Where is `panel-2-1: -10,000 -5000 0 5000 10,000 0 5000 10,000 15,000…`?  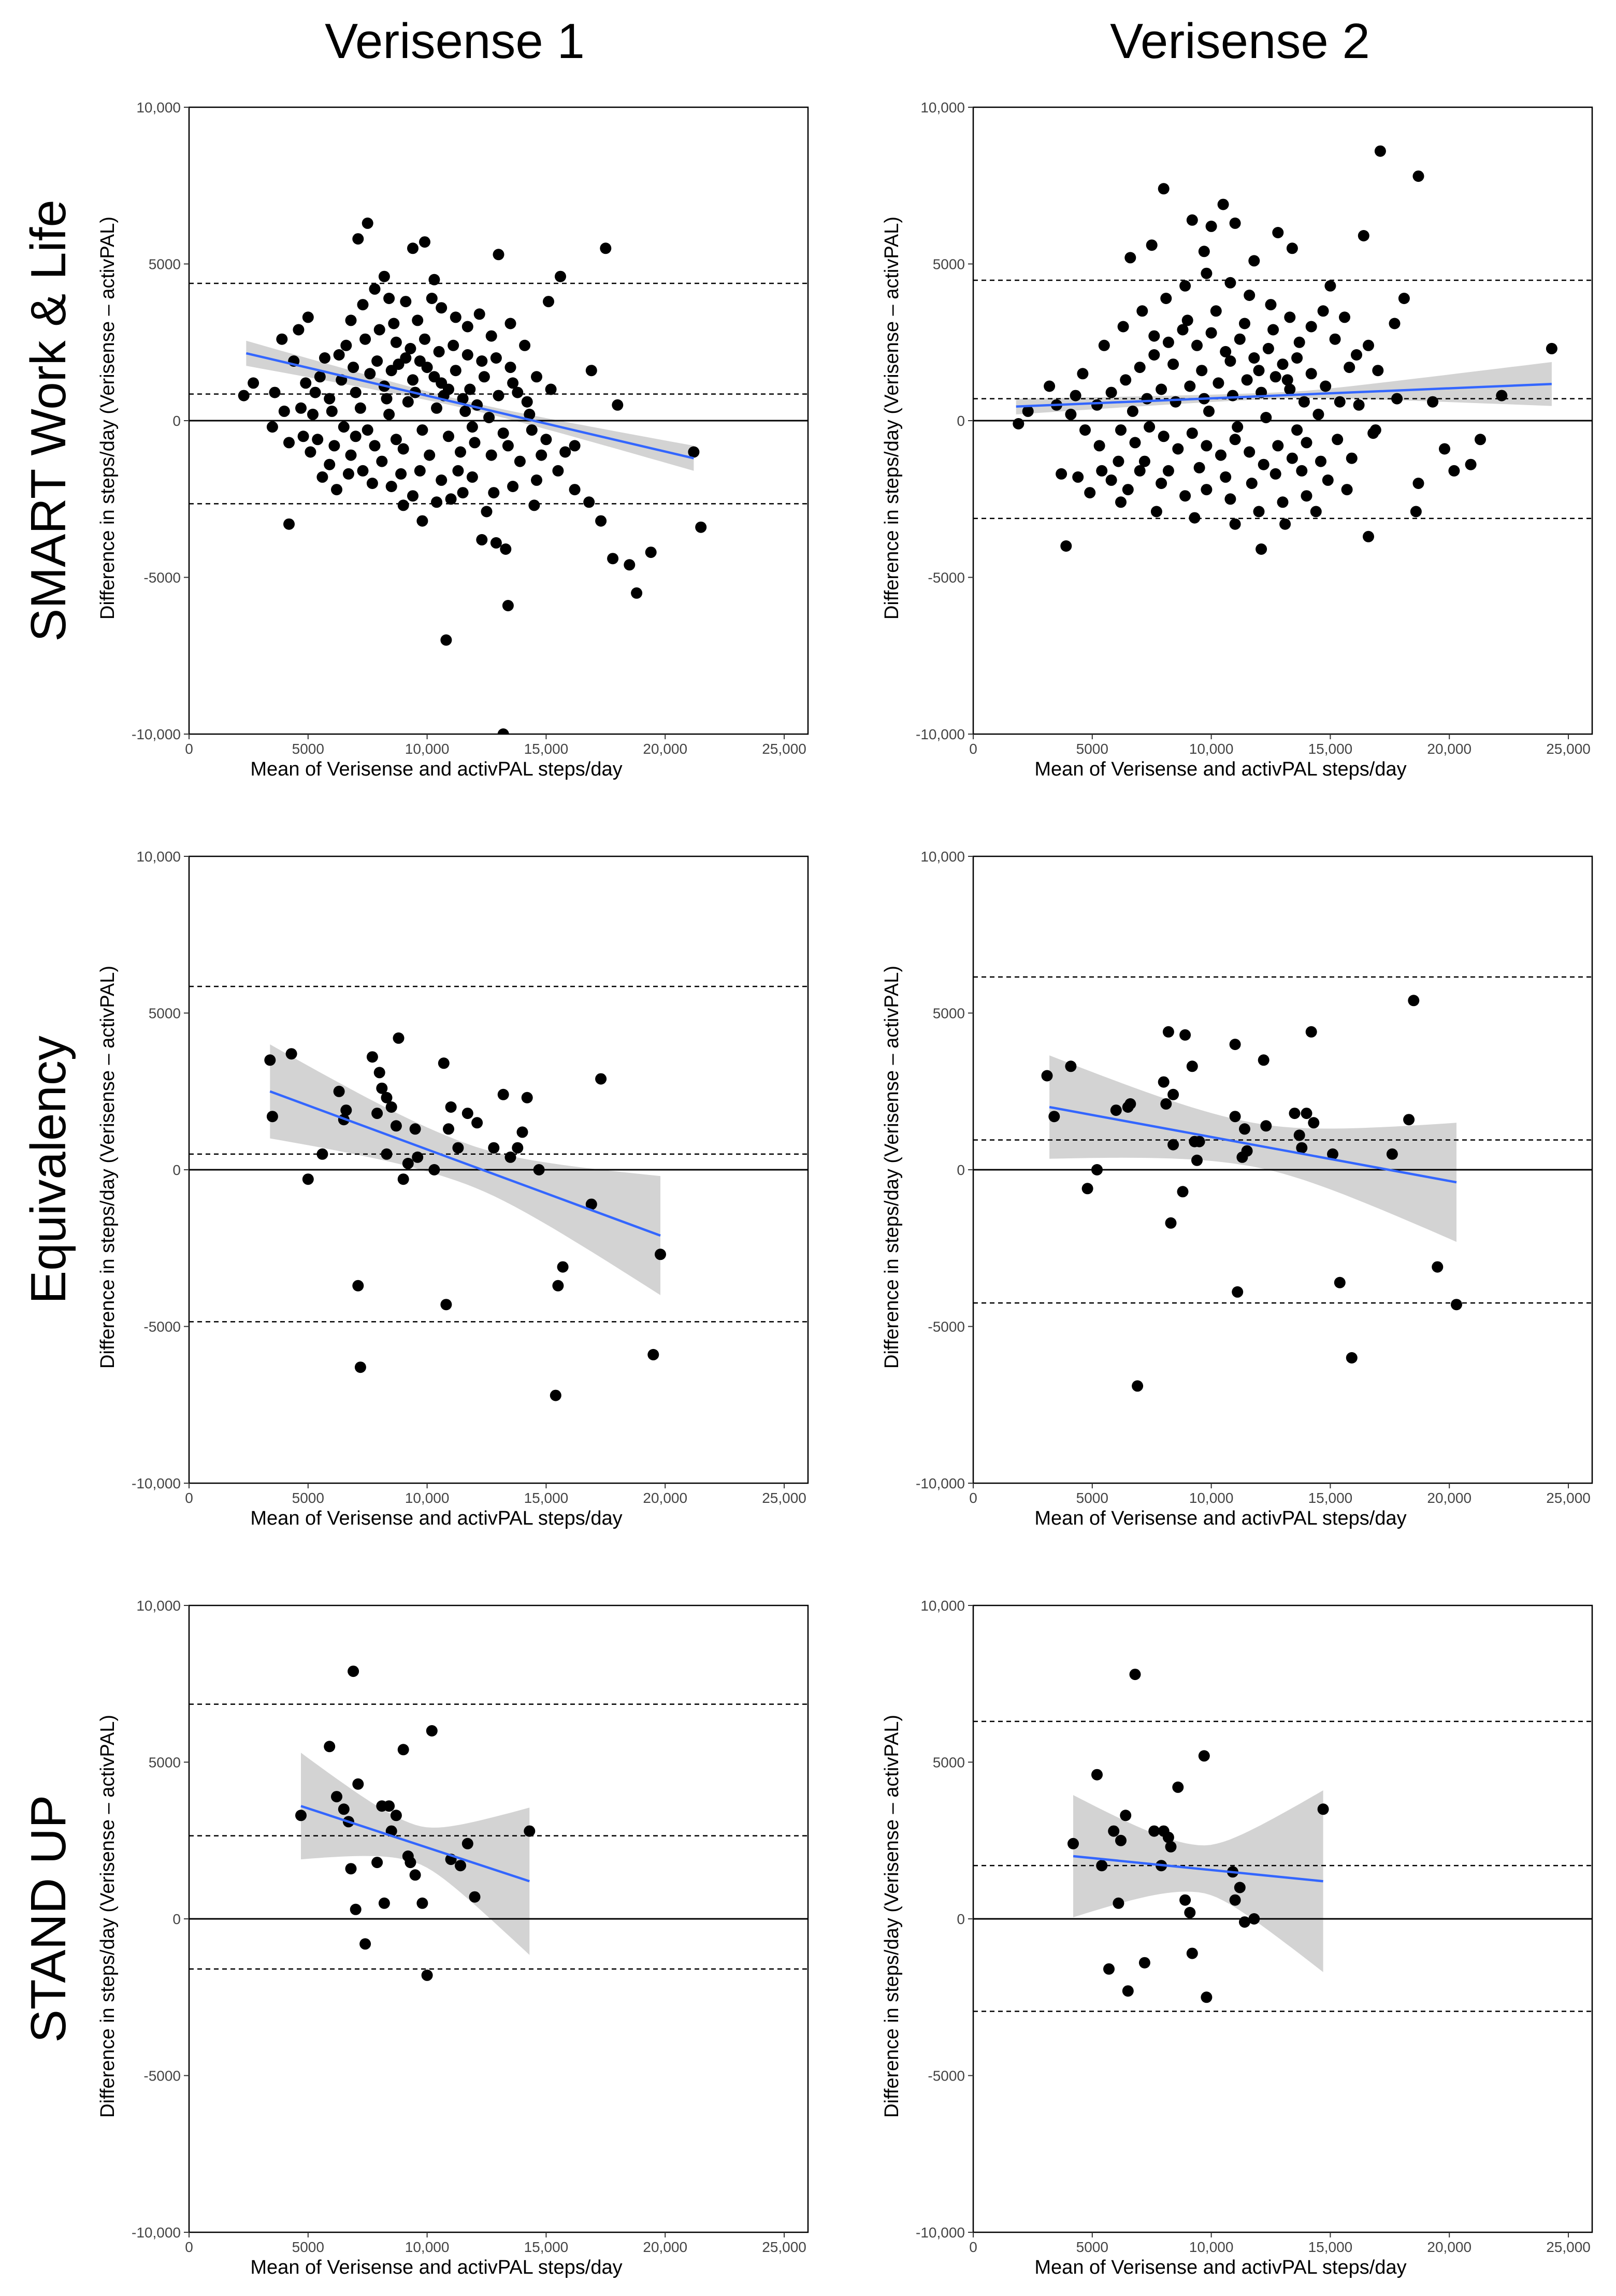 panel-2-1: -10,000 -5000 0 5000 10,000 0 5000 10,000 15,000… is located at coordinates (453, 1189).